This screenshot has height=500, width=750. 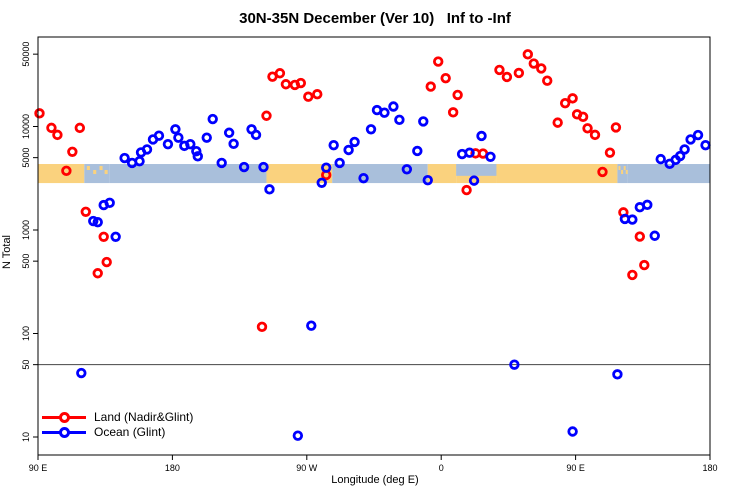 I want to click on svg-text: 10000, so click(x=26, y=126).